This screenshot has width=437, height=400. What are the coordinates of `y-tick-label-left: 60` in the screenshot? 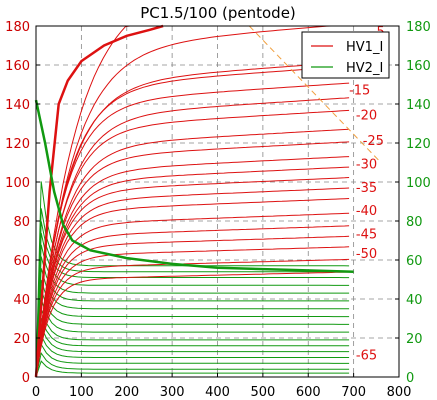 It's located at (21, 261).